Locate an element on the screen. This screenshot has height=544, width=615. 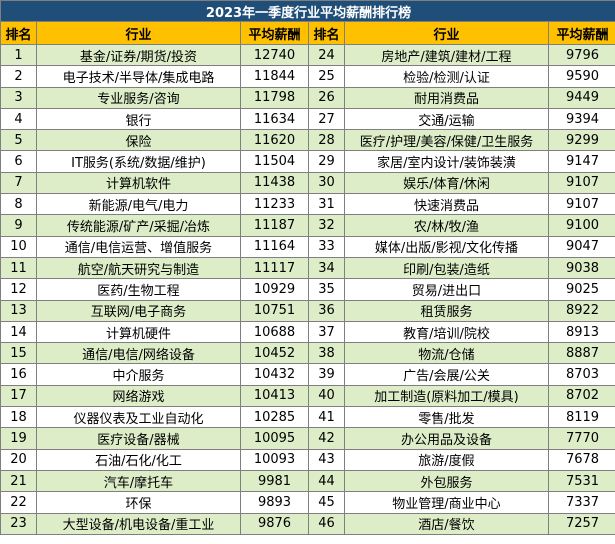
left-industry-cell: 银行 is located at coordinates (138, 119).